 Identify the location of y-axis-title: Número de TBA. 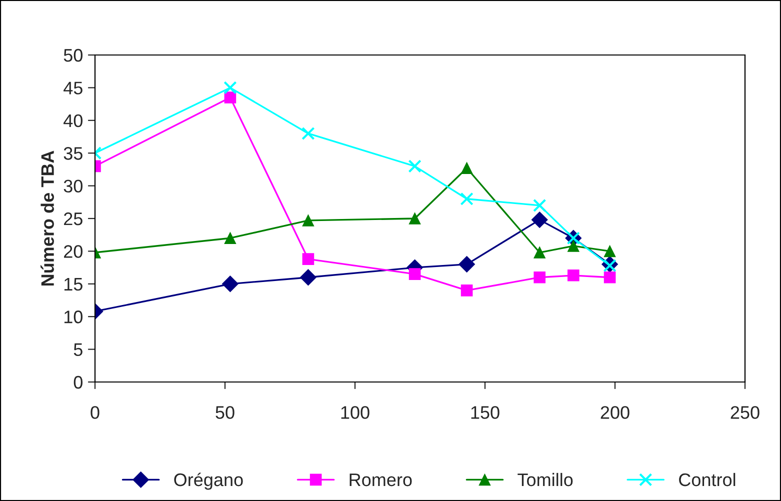
(47, 218).